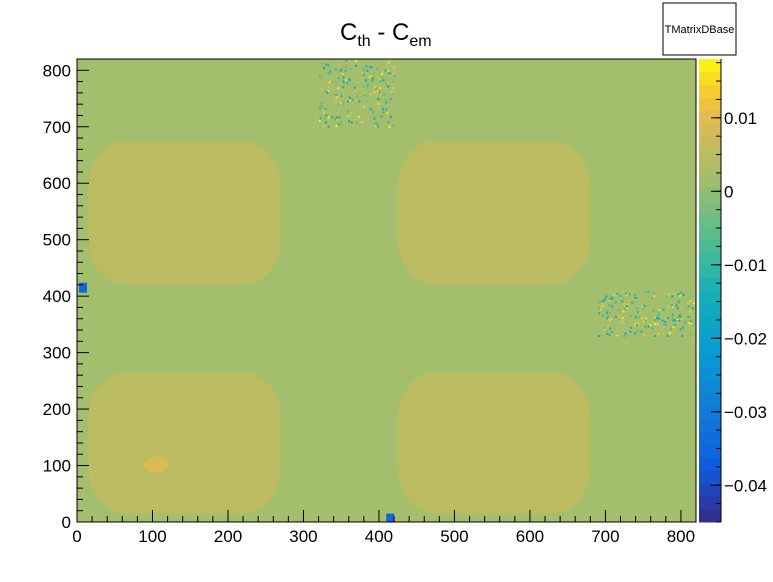  I want to click on x-tick-label: 300, so click(303, 536).